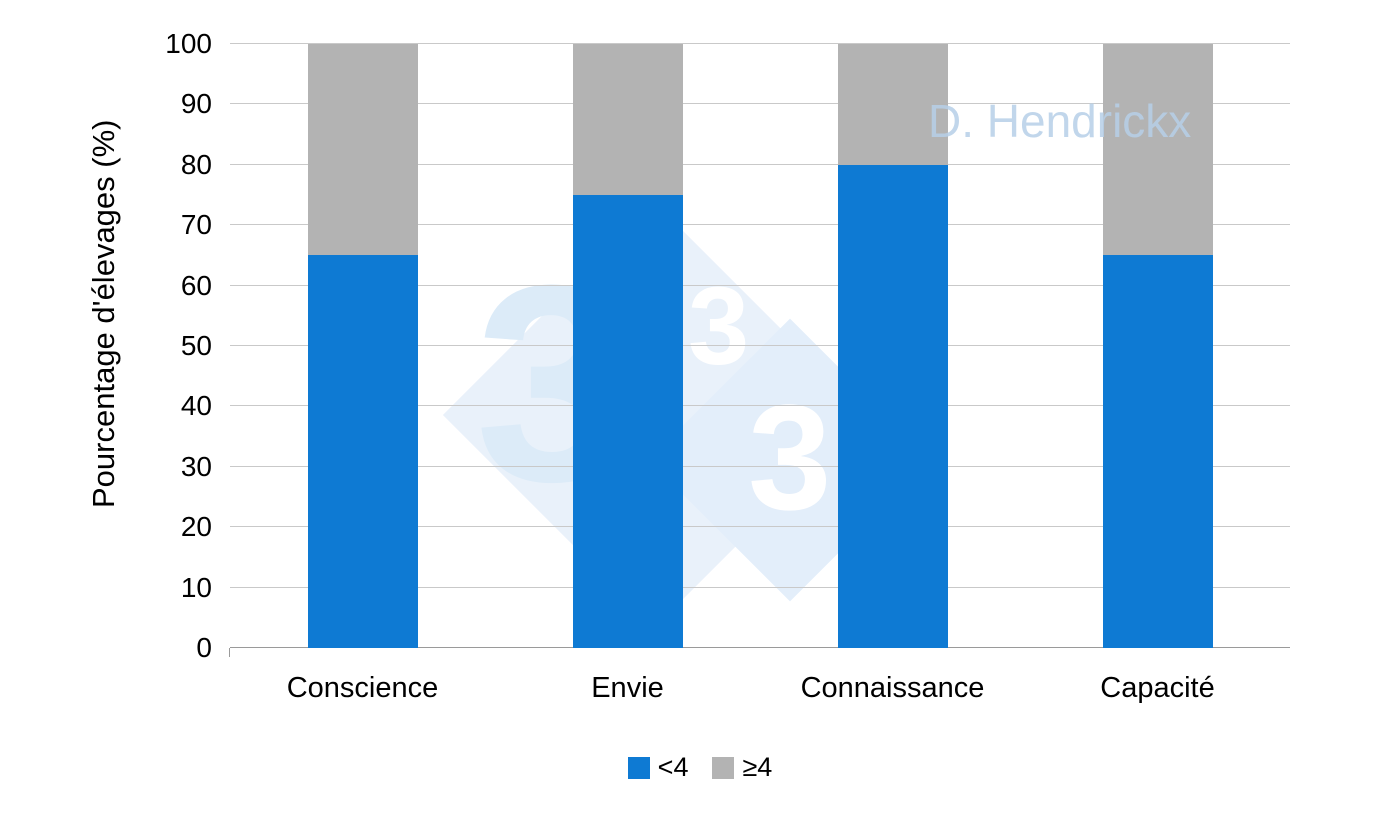  What do you see at coordinates (760, 688) in the screenshot?
I see `x-axis-labels: Conscience Envie Connaissance Capacité` at bounding box center [760, 688].